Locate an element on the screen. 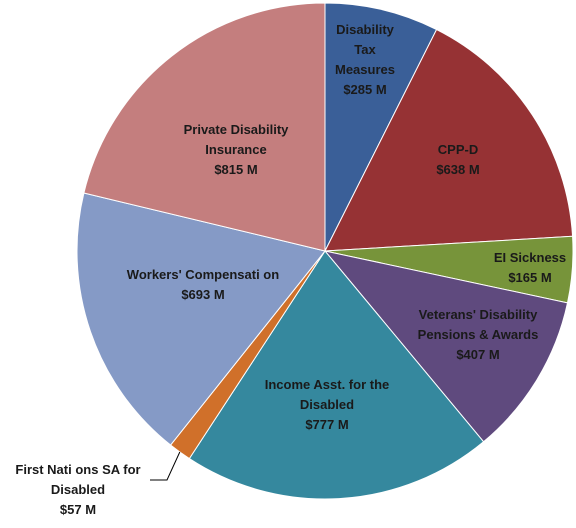 This screenshot has width=576, height=528. slice-value: $165 M is located at coordinates (529, 277).